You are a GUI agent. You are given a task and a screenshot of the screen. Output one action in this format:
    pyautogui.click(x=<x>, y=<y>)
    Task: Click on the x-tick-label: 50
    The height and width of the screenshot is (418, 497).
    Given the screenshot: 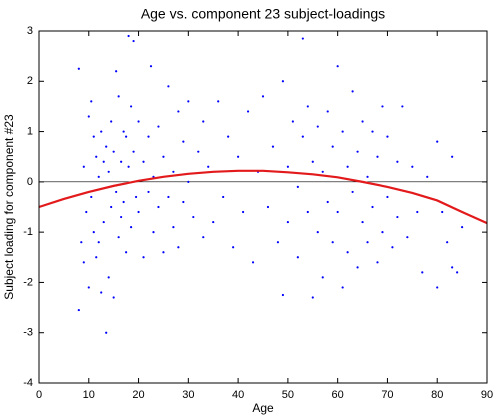 What is the action you would take?
    pyautogui.click(x=288, y=395)
    